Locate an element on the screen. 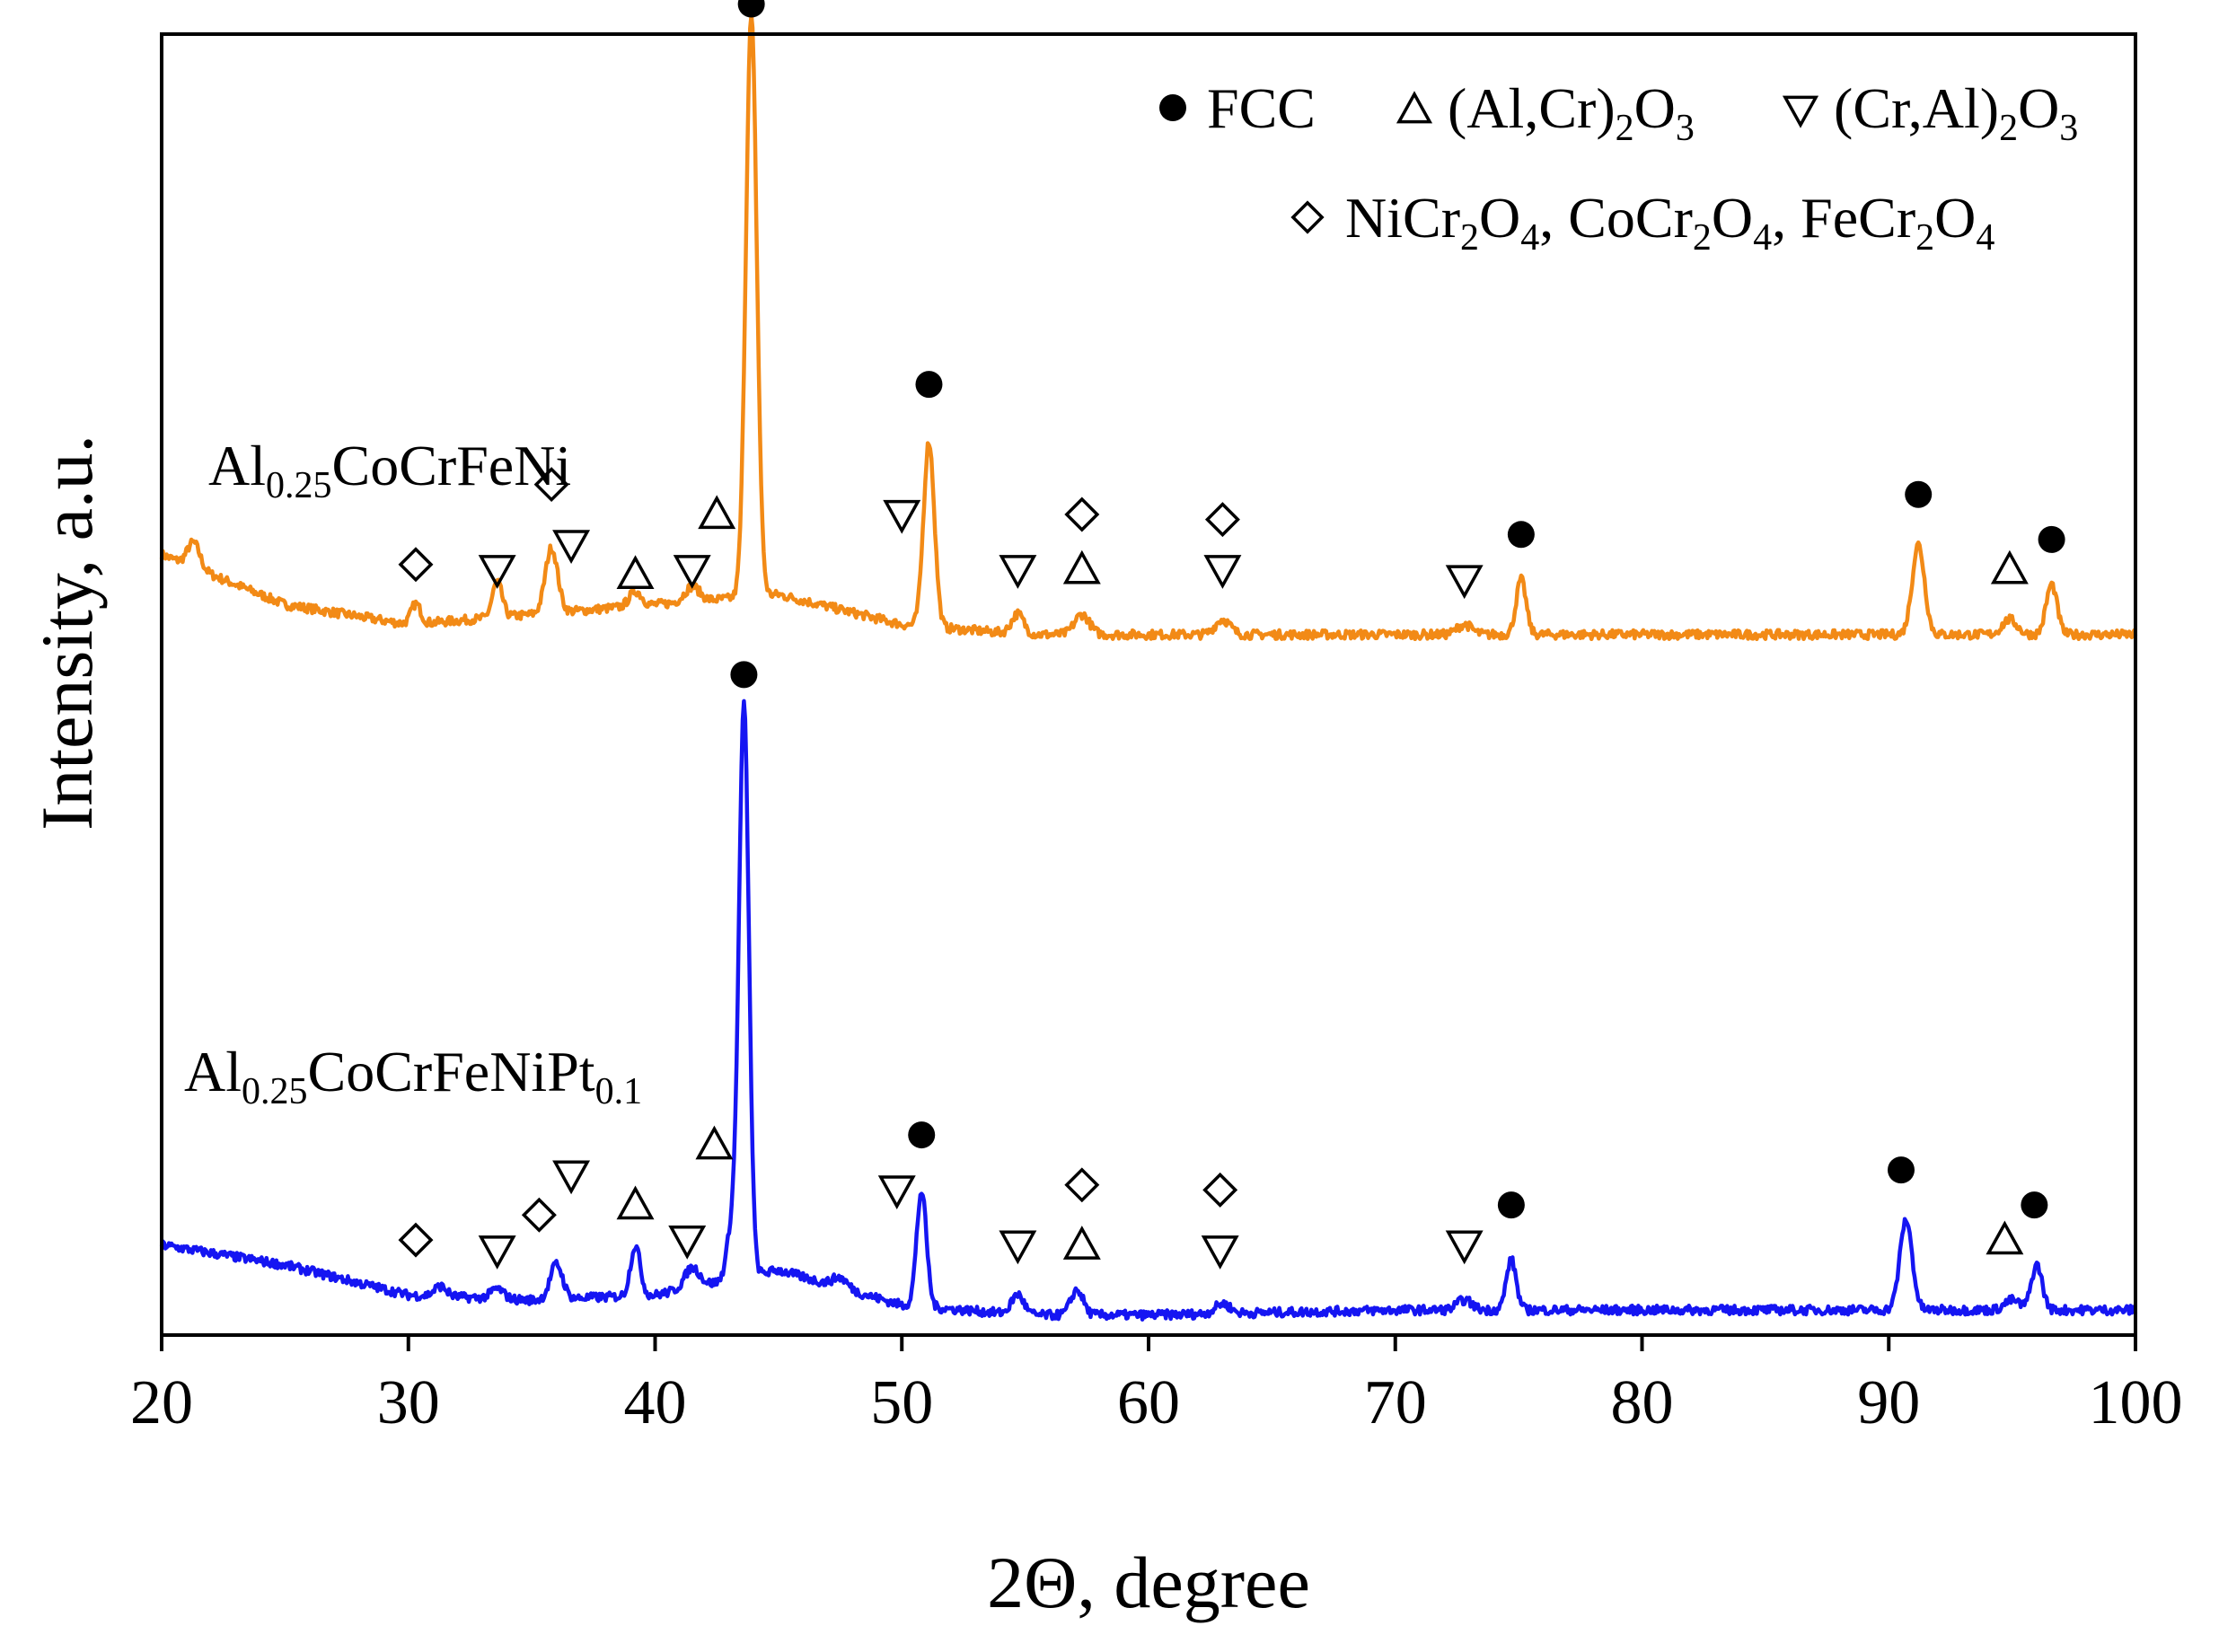 This screenshot has height=1652, width=2219. y-axis-title: Intensity, a.u. is located at coordinates (67, 632).